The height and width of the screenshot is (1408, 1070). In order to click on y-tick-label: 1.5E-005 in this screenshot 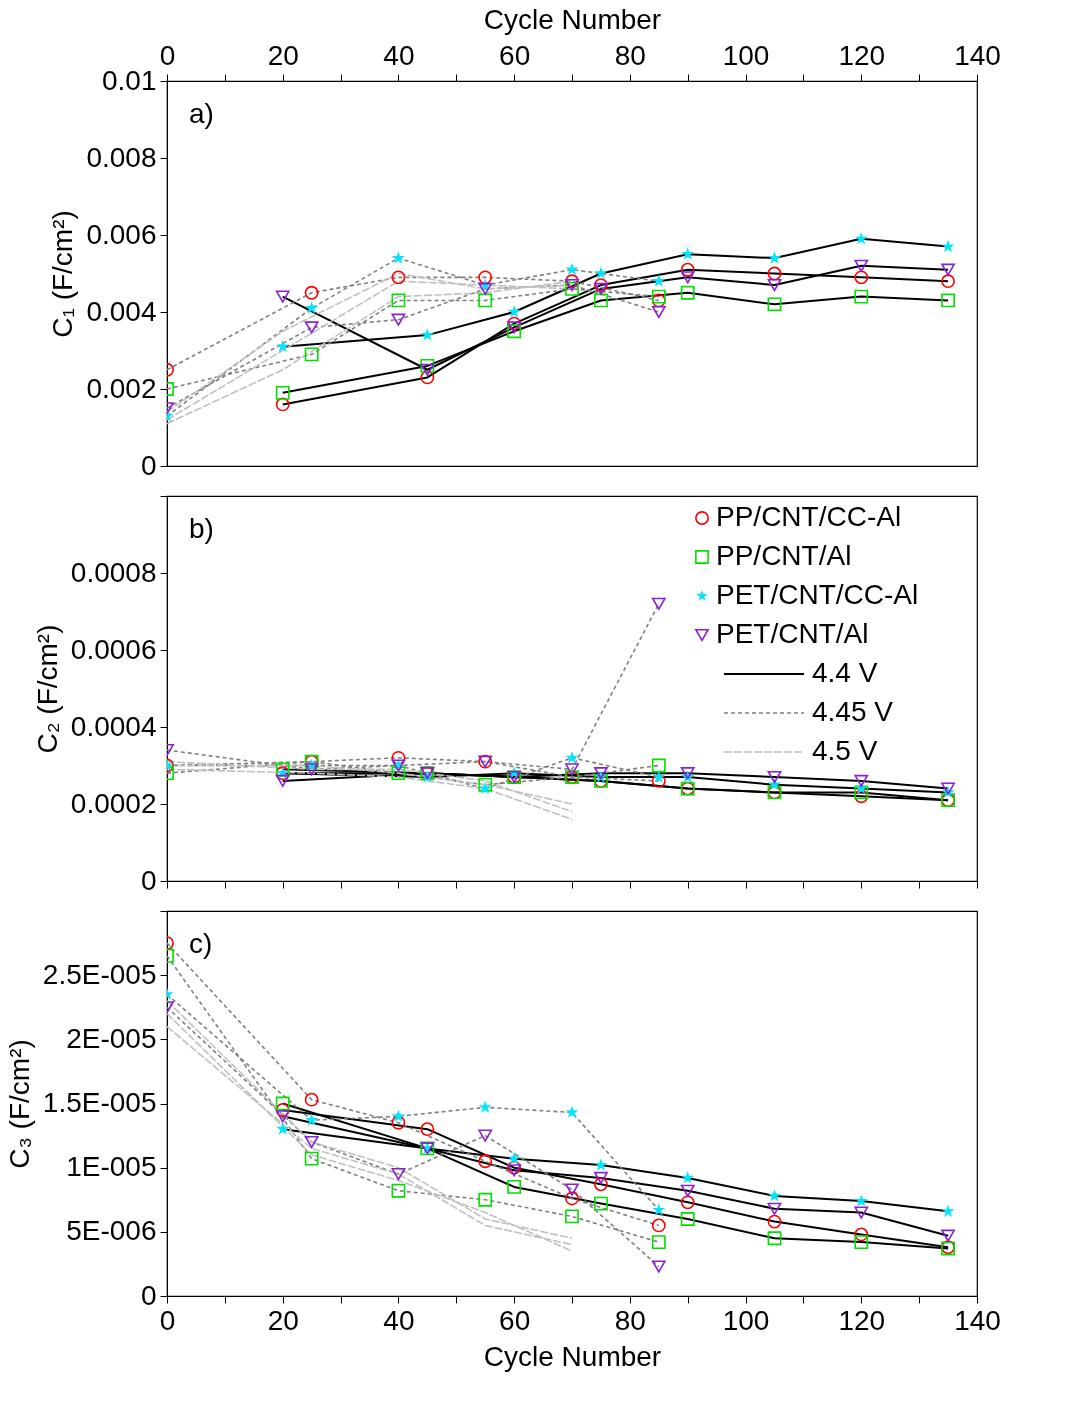, I will do `click(99, 1102)`.